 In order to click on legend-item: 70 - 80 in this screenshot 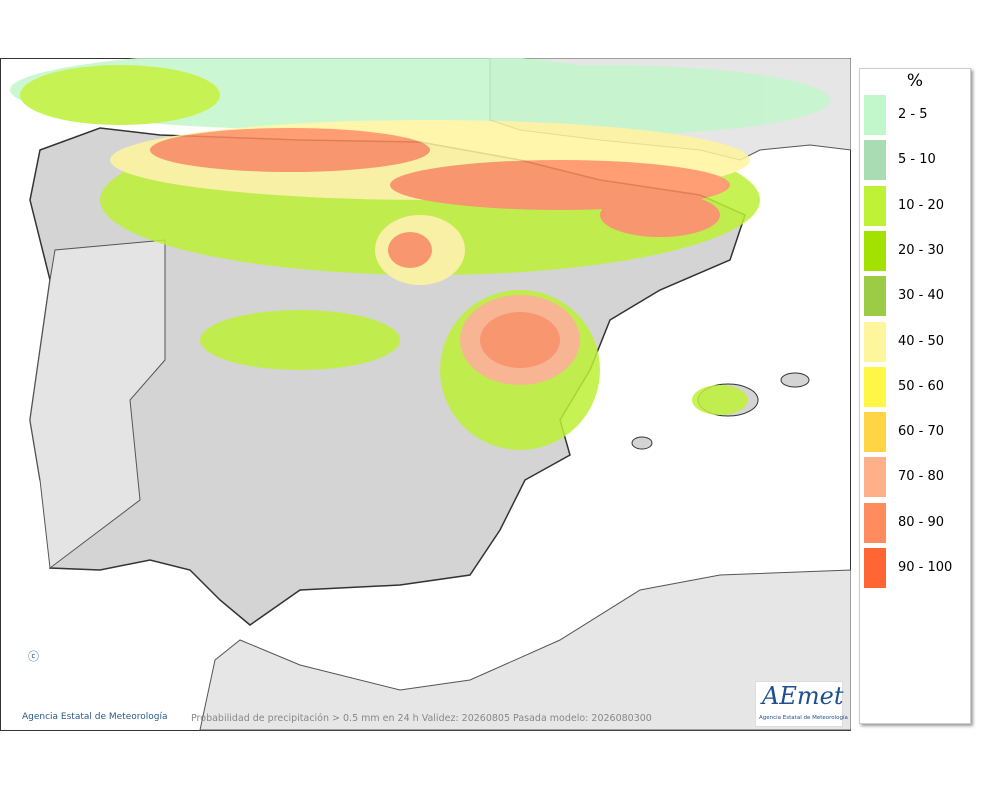, I will do `click(917, 477)`.